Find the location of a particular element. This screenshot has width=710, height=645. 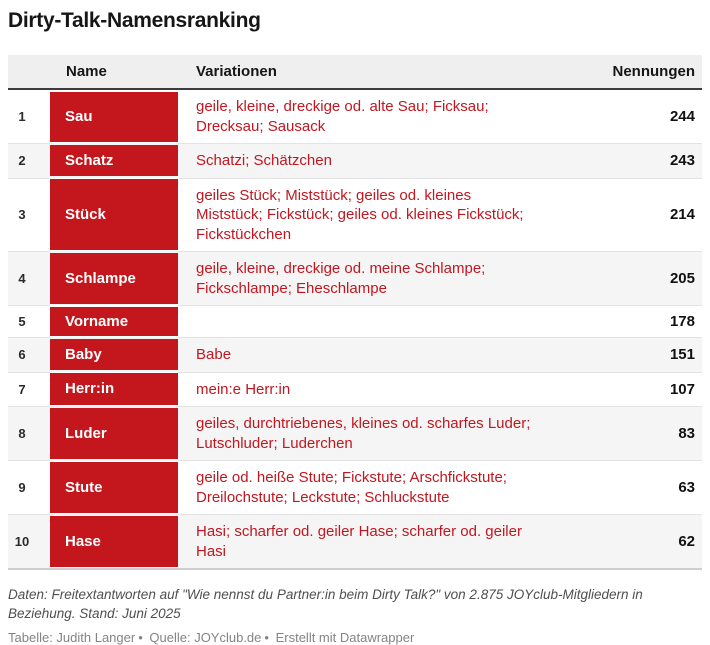

rank-cell: 4 is located at coordinates (29, 278).